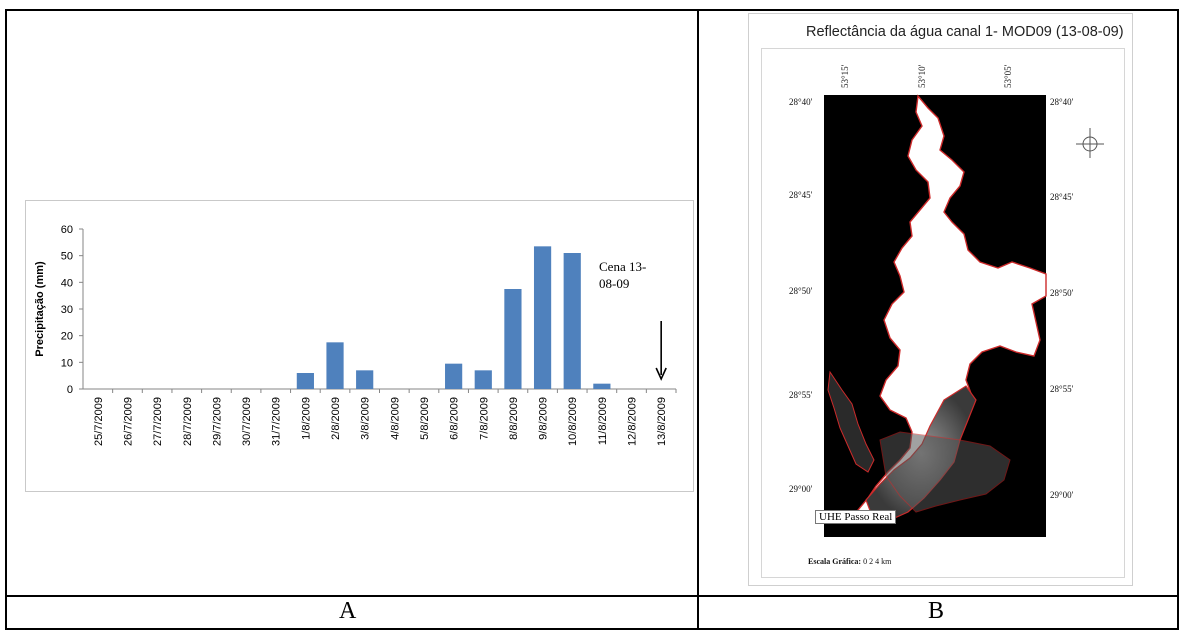 The height and width of the screenshot is (630, 1180). What do you see at coordinates (67, 257) in the screenshot?
I see `y-tick-label: 50` at bounding box center [67, 257].